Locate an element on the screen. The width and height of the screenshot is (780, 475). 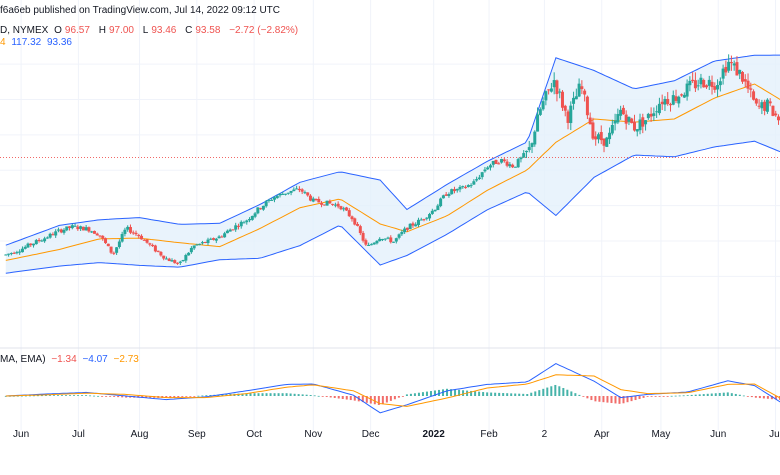
macd-legend: MA, EMA) −1.34 −4.07 −2.73 is located at coordinates (71, 359).